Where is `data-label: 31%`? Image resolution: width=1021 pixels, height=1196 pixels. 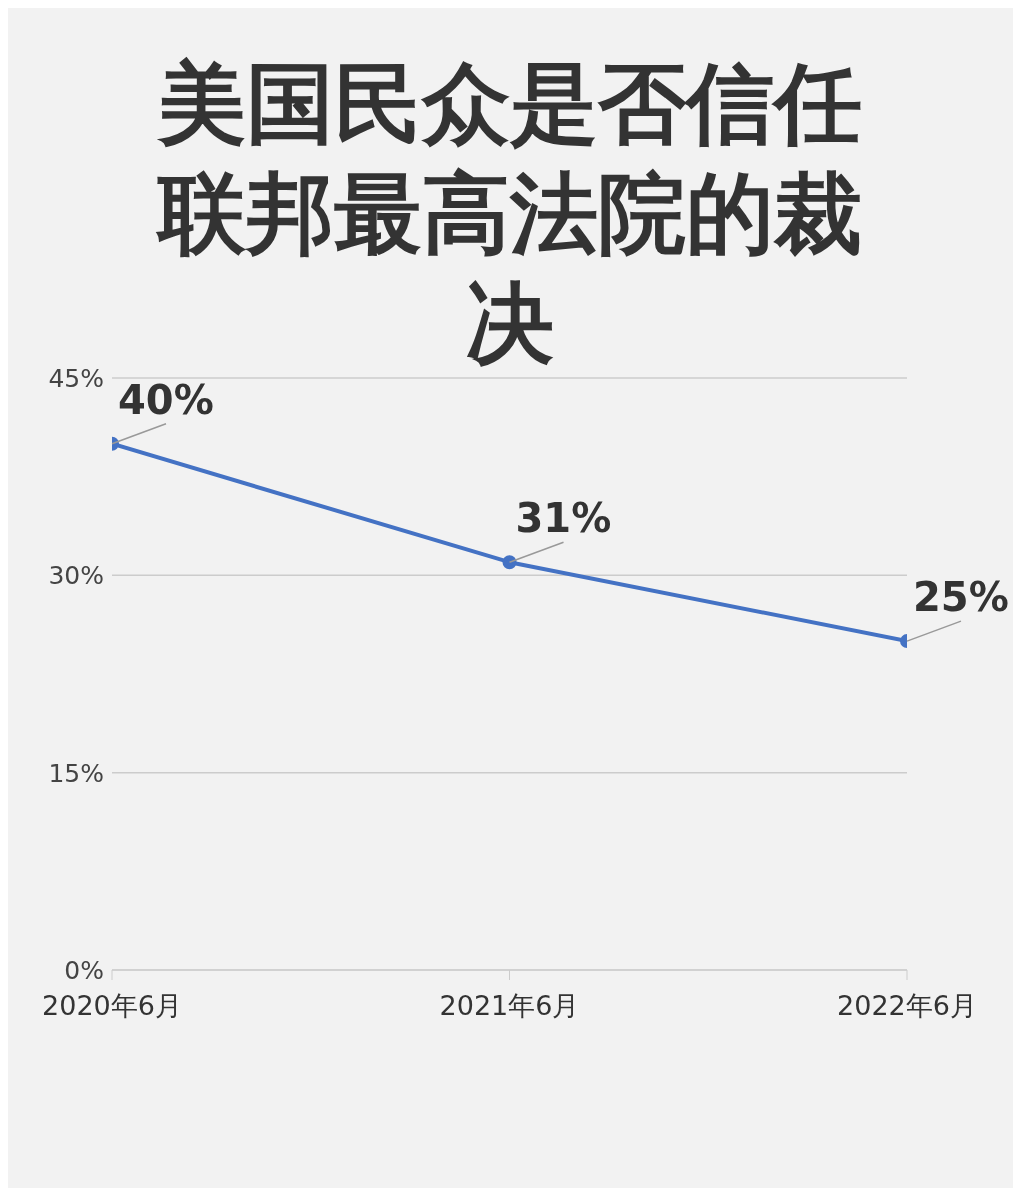 data-label: 31% is located at coordinates (563, 518).